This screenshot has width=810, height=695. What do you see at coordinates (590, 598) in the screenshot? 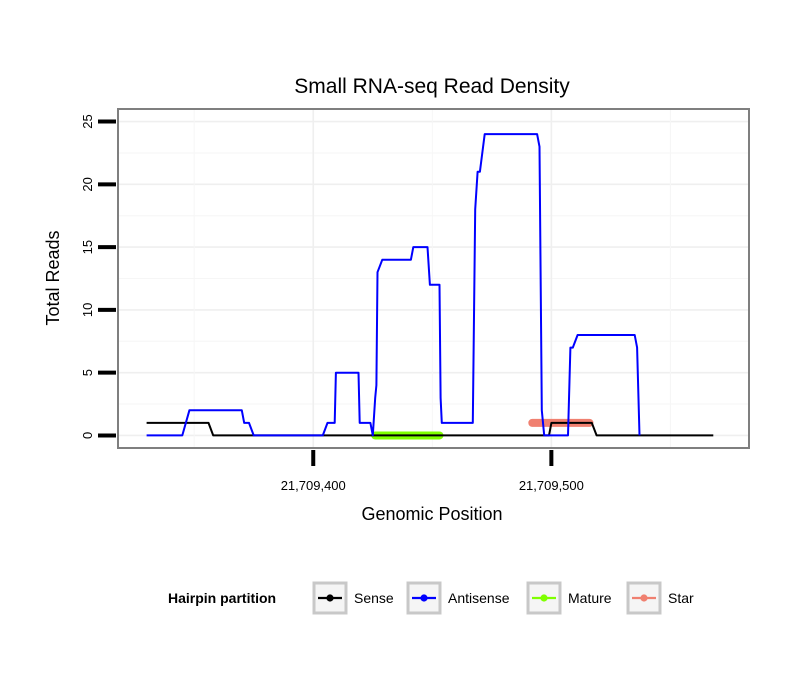
I see `legend-label-mature: Mature` at bounding box center [590, 598].